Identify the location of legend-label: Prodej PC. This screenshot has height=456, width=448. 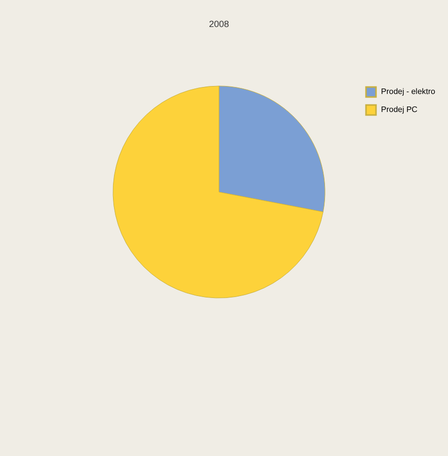
(399, 109).